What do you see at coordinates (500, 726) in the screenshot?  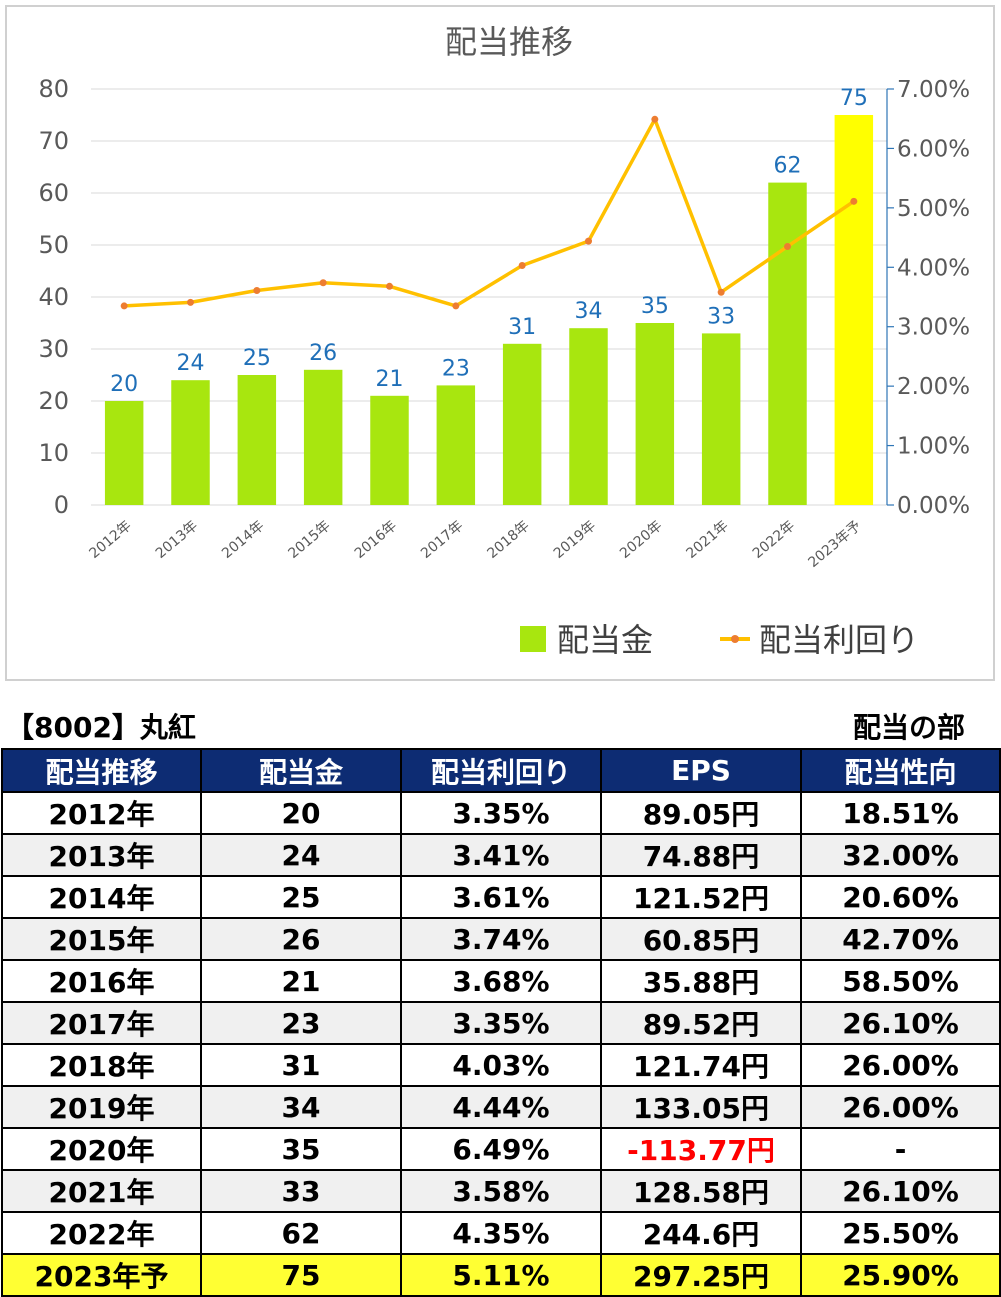 I see `table-caption-row: 【8002】丸紅 配当の部` at bounding box center [500, 726].